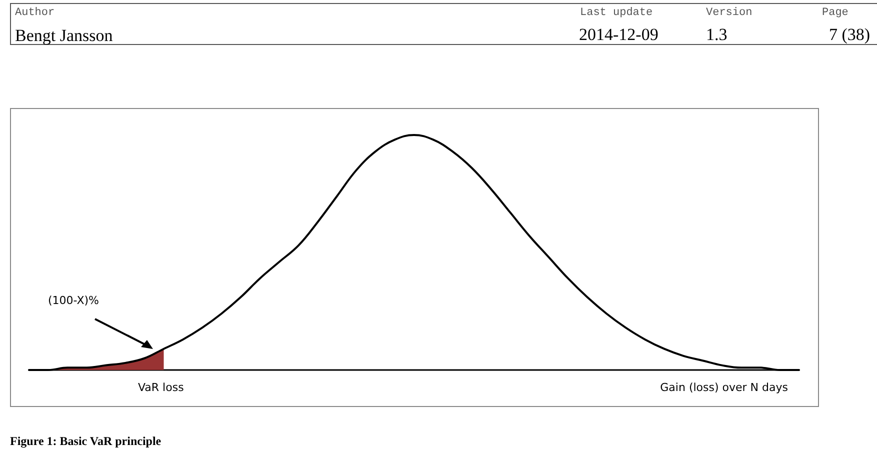 This screenshot has width=877, height=454. Describe the element at coordinates (86, 441) in the screenshot. I see `caption: Figure 1: Basic VaR principle` at that location.